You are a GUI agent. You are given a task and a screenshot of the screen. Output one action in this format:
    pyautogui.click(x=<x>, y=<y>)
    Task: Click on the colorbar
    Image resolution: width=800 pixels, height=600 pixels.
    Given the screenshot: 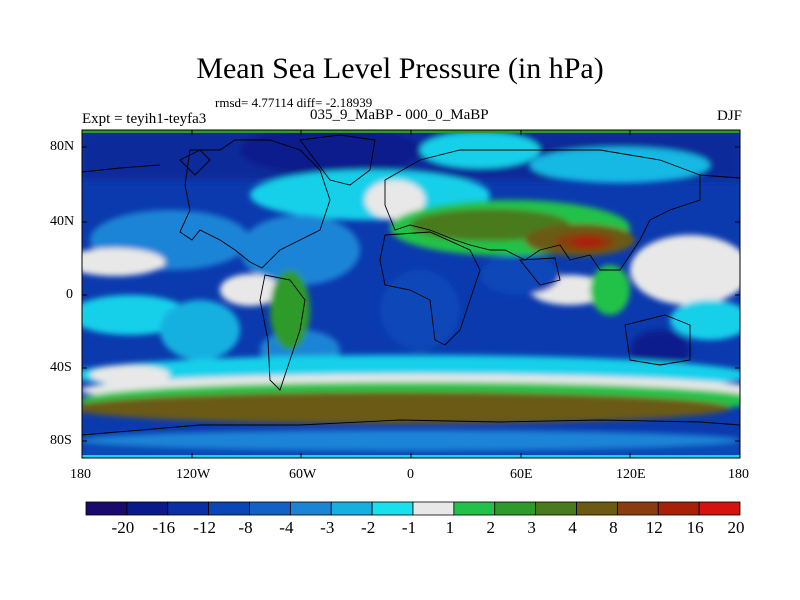 What is the action you would take?
    pyautogui.click(x=413, y=508)
    